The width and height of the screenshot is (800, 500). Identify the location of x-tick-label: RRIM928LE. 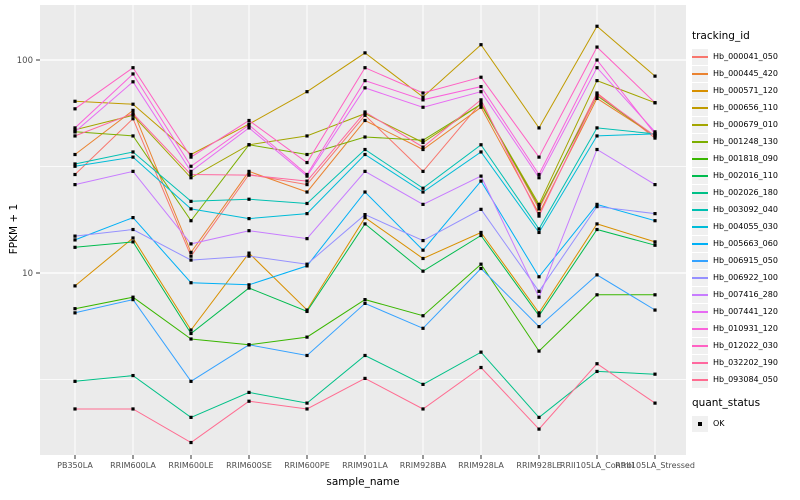
(538, 465).